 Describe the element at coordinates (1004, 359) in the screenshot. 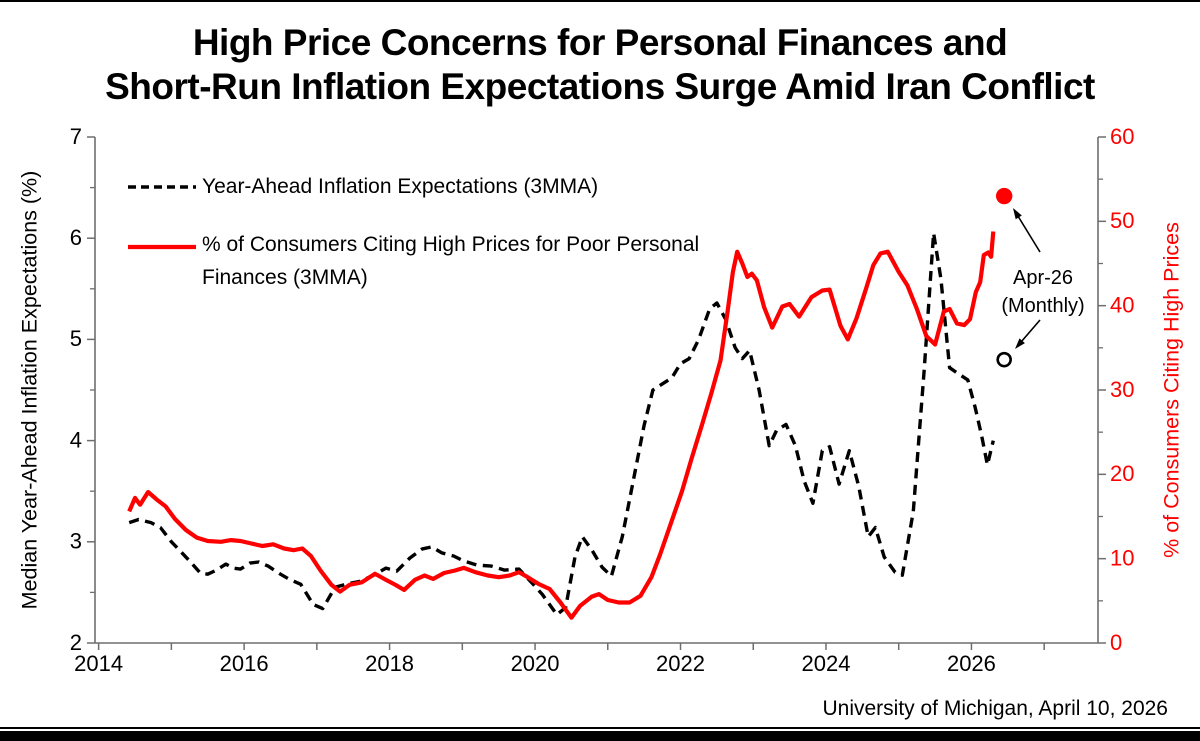

I see `black-monthly-open-dot` at that location.